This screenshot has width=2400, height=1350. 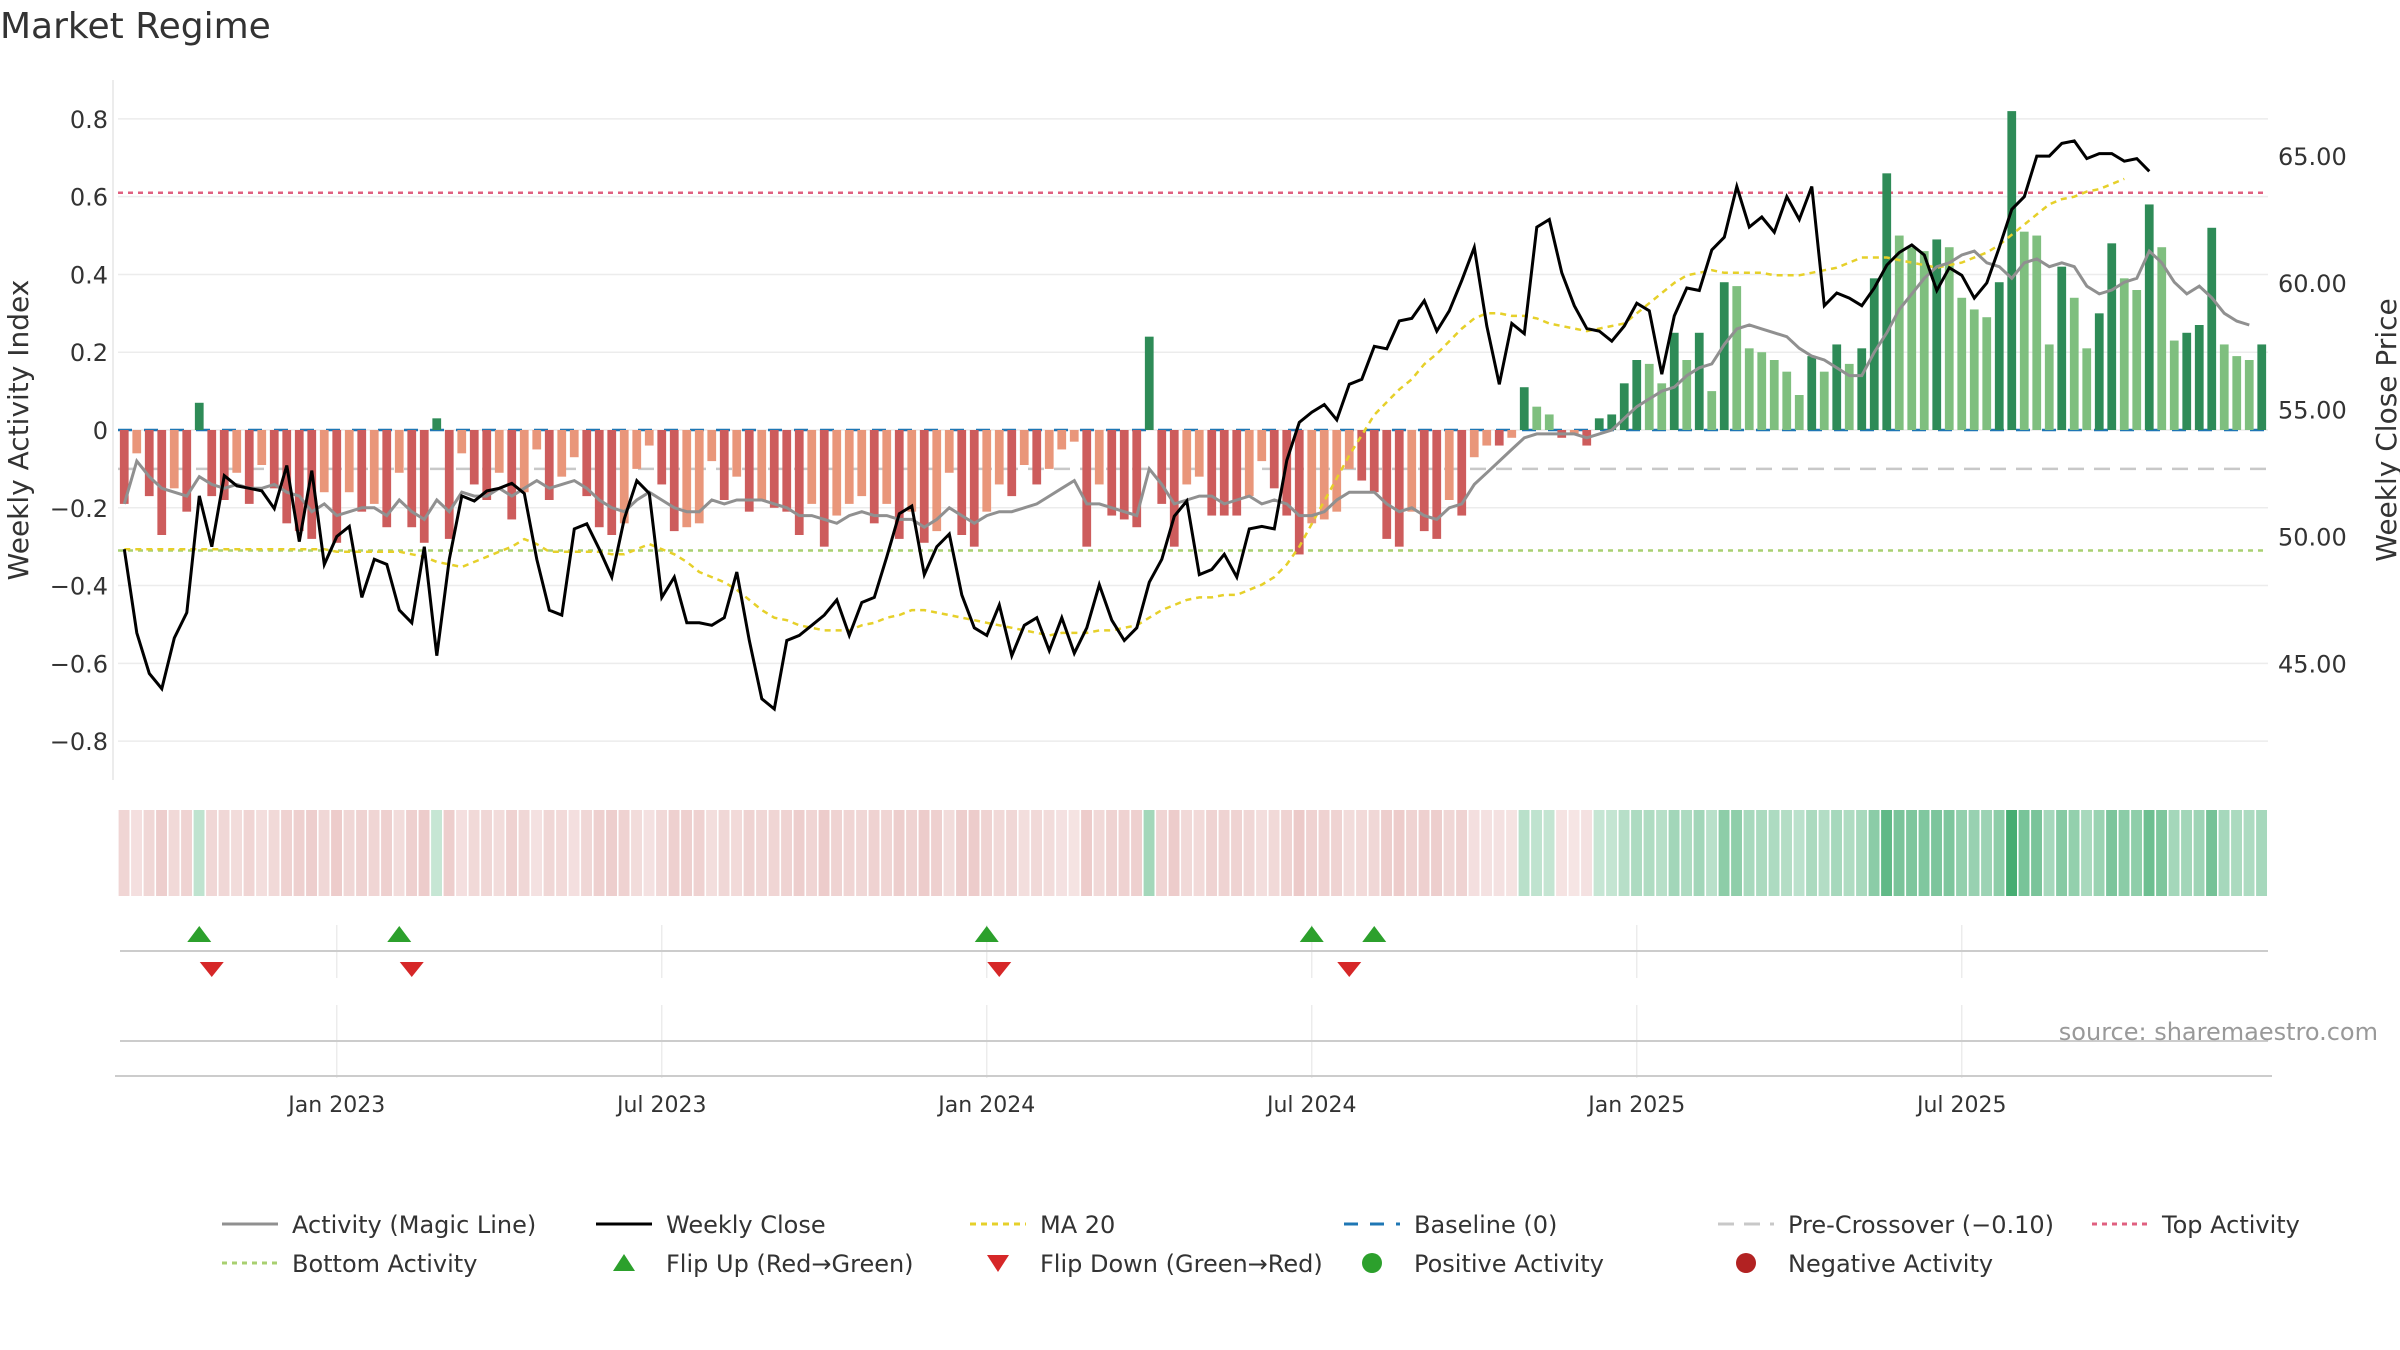 What do you see at coordinates (1890, 1264) in the screenshot?
I see `legend-label: Negative Activity` at bounding box center [1890, 1264].